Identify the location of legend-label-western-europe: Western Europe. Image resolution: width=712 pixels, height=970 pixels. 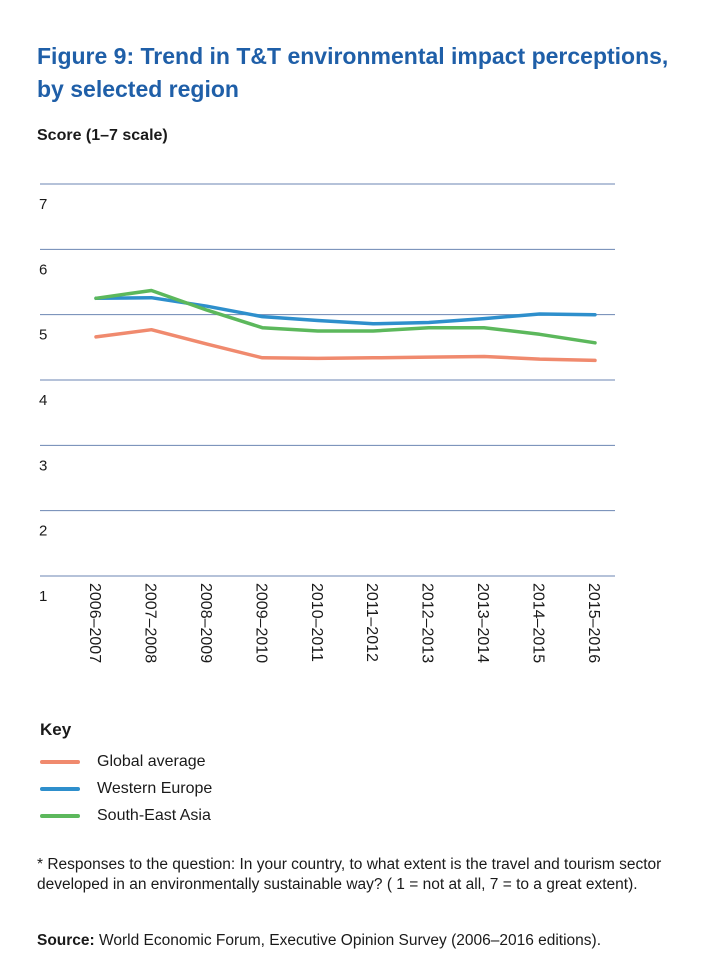
(155, 788).